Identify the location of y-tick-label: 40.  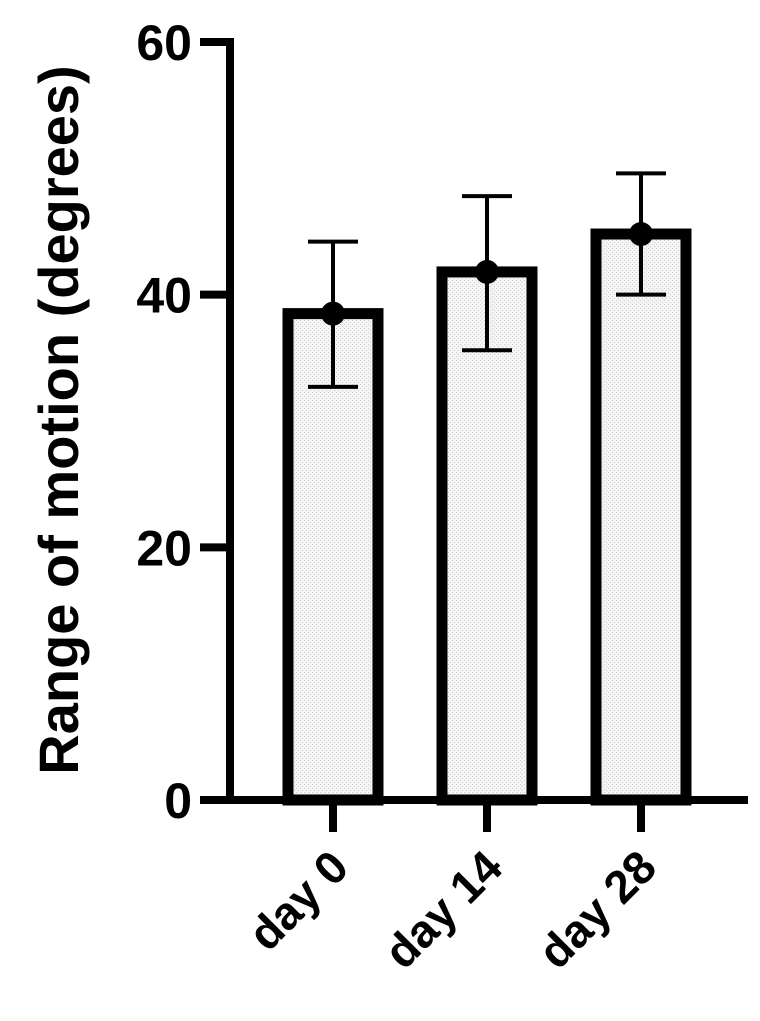
(164, 296).